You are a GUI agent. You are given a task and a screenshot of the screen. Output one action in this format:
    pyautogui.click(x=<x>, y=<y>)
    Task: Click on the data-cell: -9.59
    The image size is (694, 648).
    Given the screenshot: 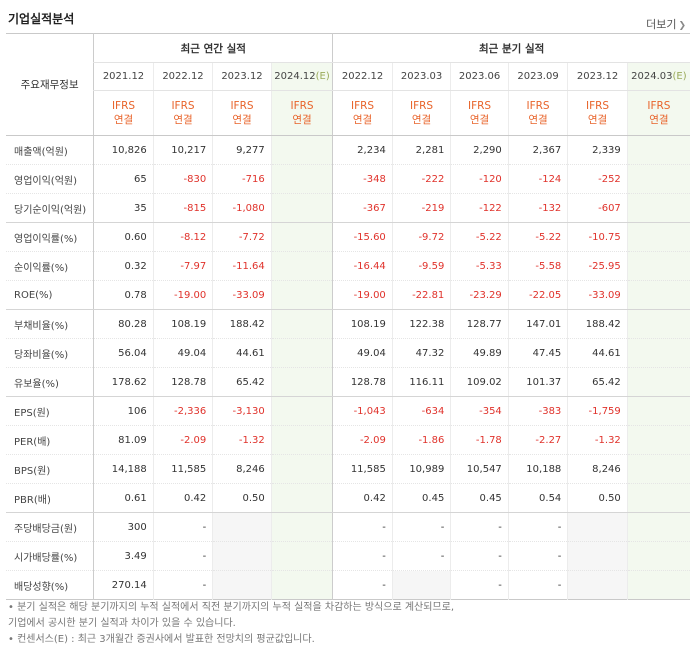 What is the action you would take?
    pyautogui.click(x=421, y=266)
    